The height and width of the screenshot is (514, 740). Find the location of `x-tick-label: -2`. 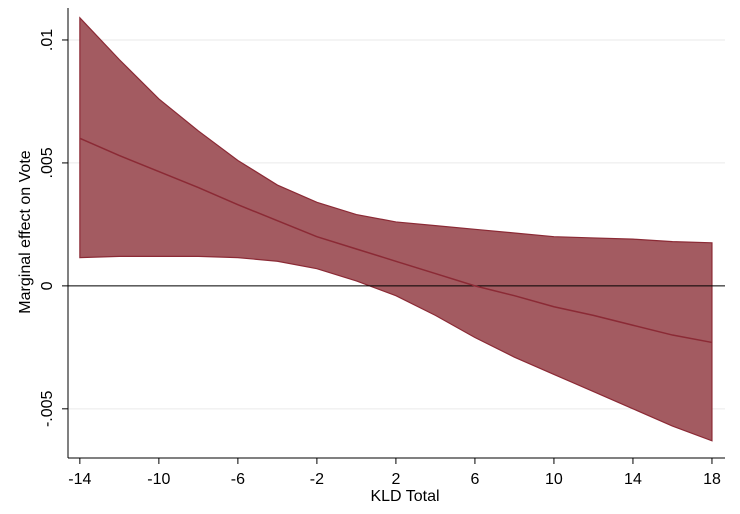

x-tick-label: -2 is located at coordinates (317, 479).